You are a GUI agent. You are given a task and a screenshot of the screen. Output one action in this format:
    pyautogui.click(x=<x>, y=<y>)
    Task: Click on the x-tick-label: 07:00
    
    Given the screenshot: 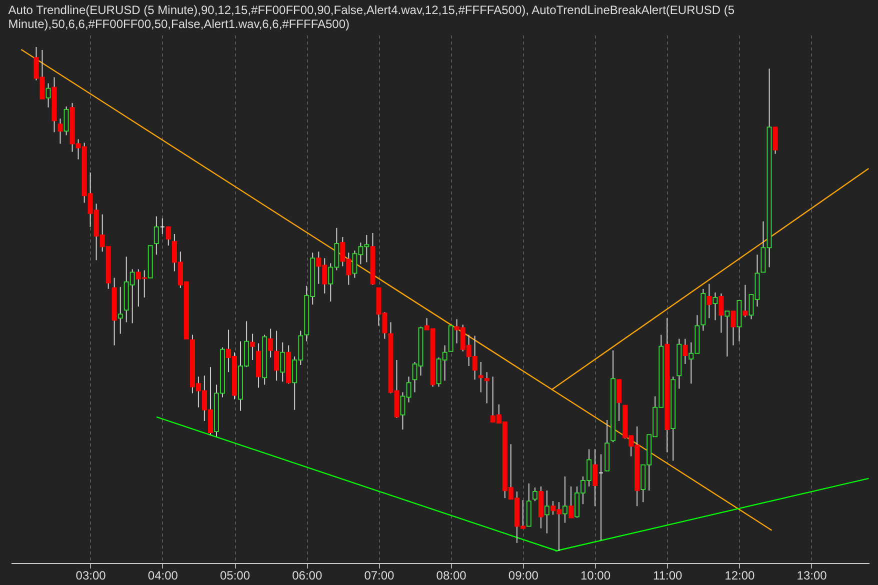 What is the action you would take?
    pyautogui.click(x=379, y=575)
    